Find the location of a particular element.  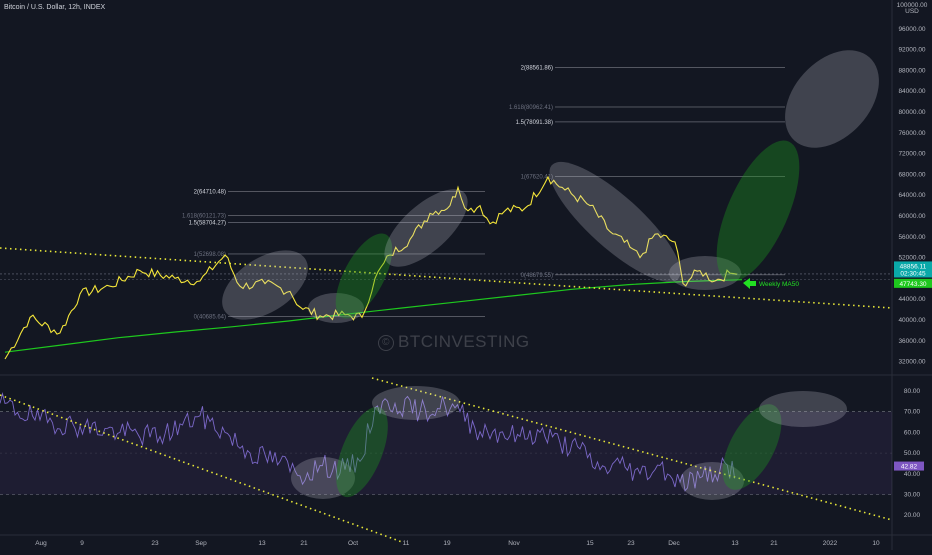

ellipse-rsi-oct is located at coordinates (416, 403).